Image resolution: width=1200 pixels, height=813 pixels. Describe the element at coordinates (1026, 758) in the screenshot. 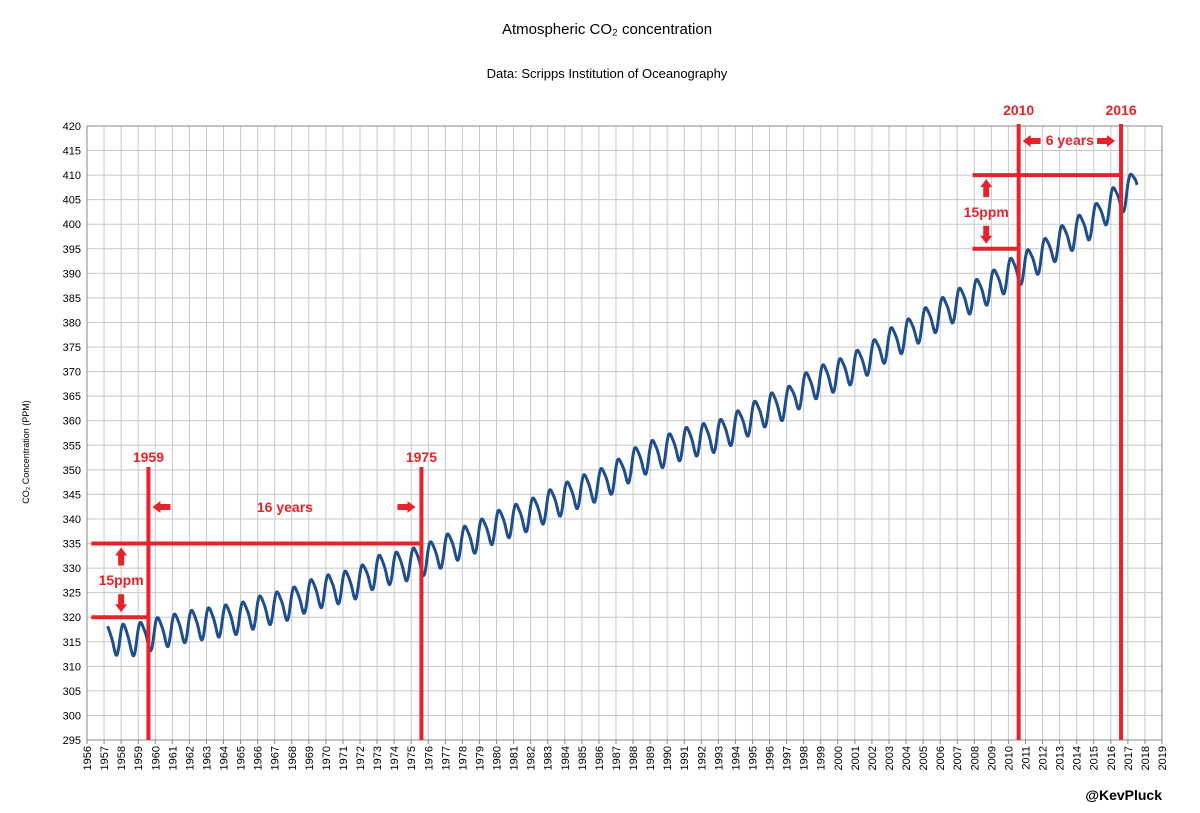

I see `x-tick-label: 2011` at that location.